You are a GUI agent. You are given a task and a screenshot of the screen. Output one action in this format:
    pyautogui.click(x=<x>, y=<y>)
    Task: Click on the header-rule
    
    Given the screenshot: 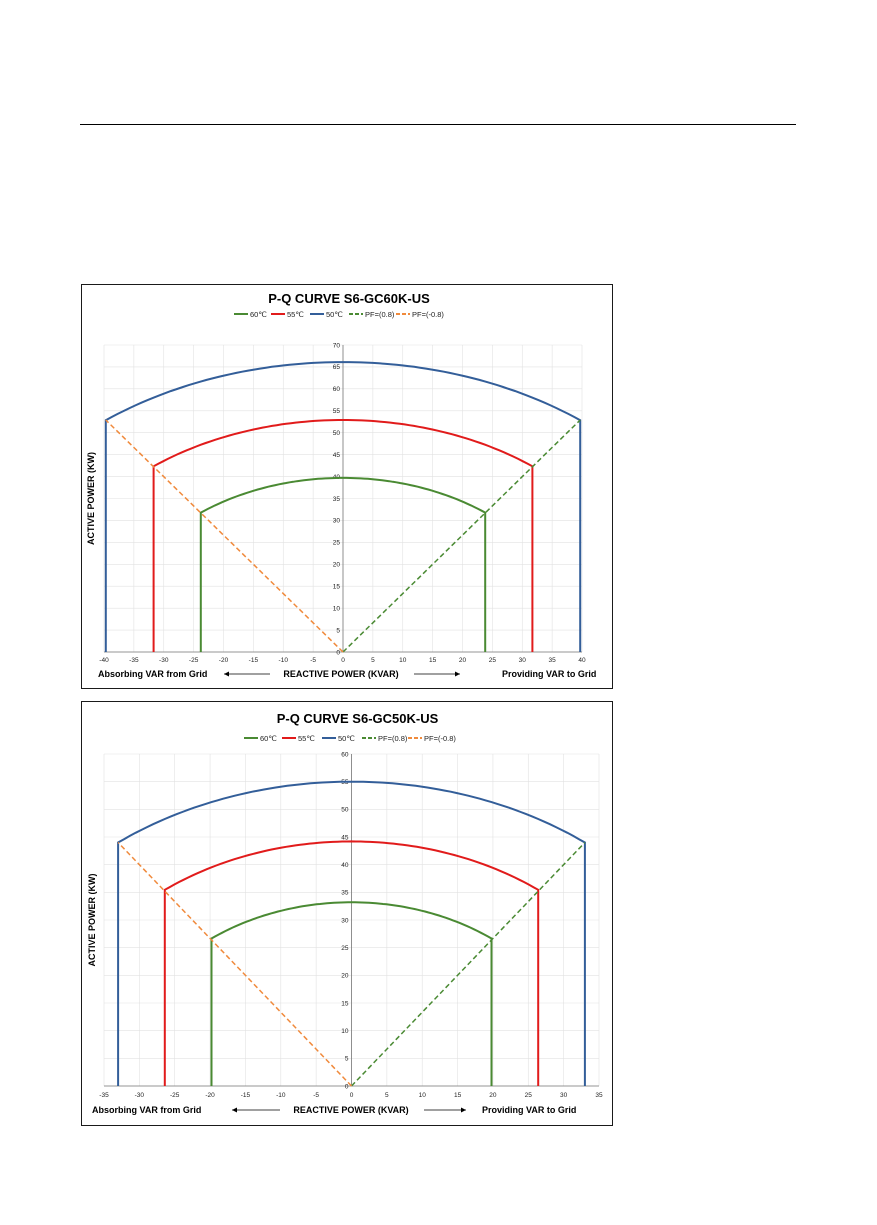 What is the action you would take?
    pyautogui.click(x=438, y=124)
    